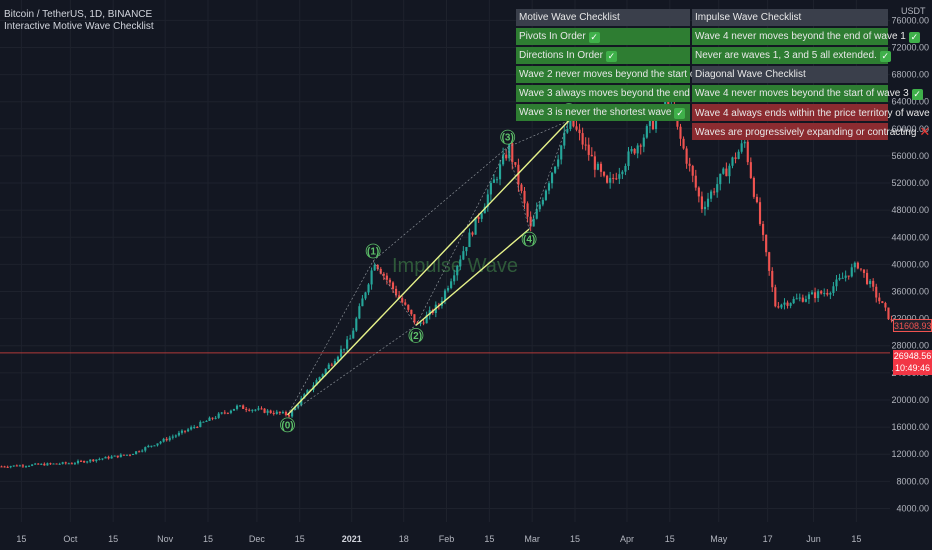  Describe the element at coordinates (912, 325) in the screenshot. I see `last-price-tag: 31608.93` at that location.